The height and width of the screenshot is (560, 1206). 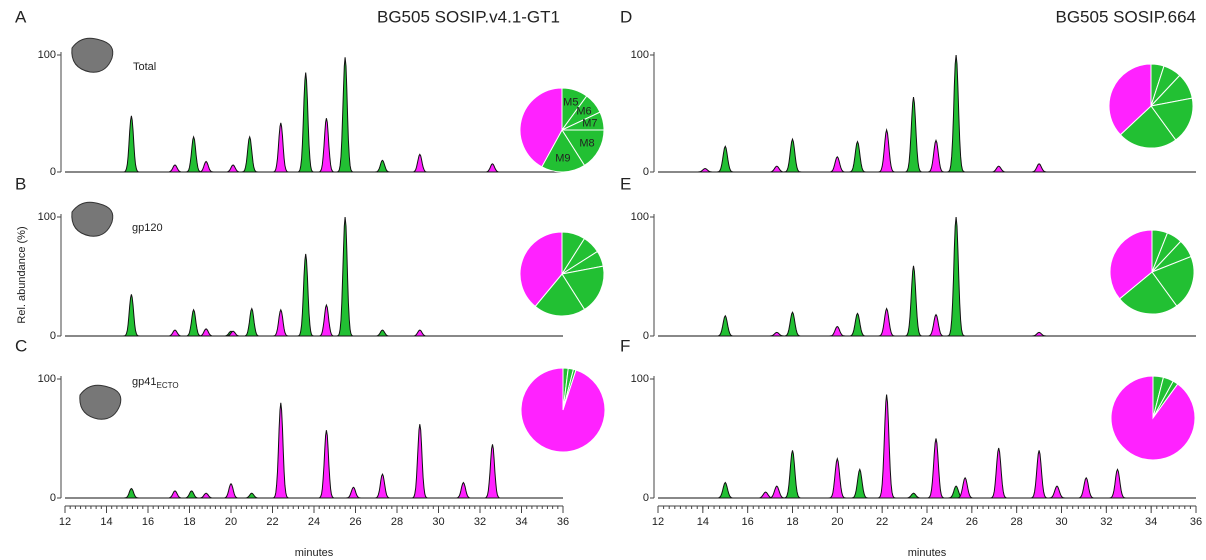 What do you see at coordinates (1125, 16) in the screenshot?
I see `panel-title: BG505 SOSIP.664` at bounding box center [1125, 16].